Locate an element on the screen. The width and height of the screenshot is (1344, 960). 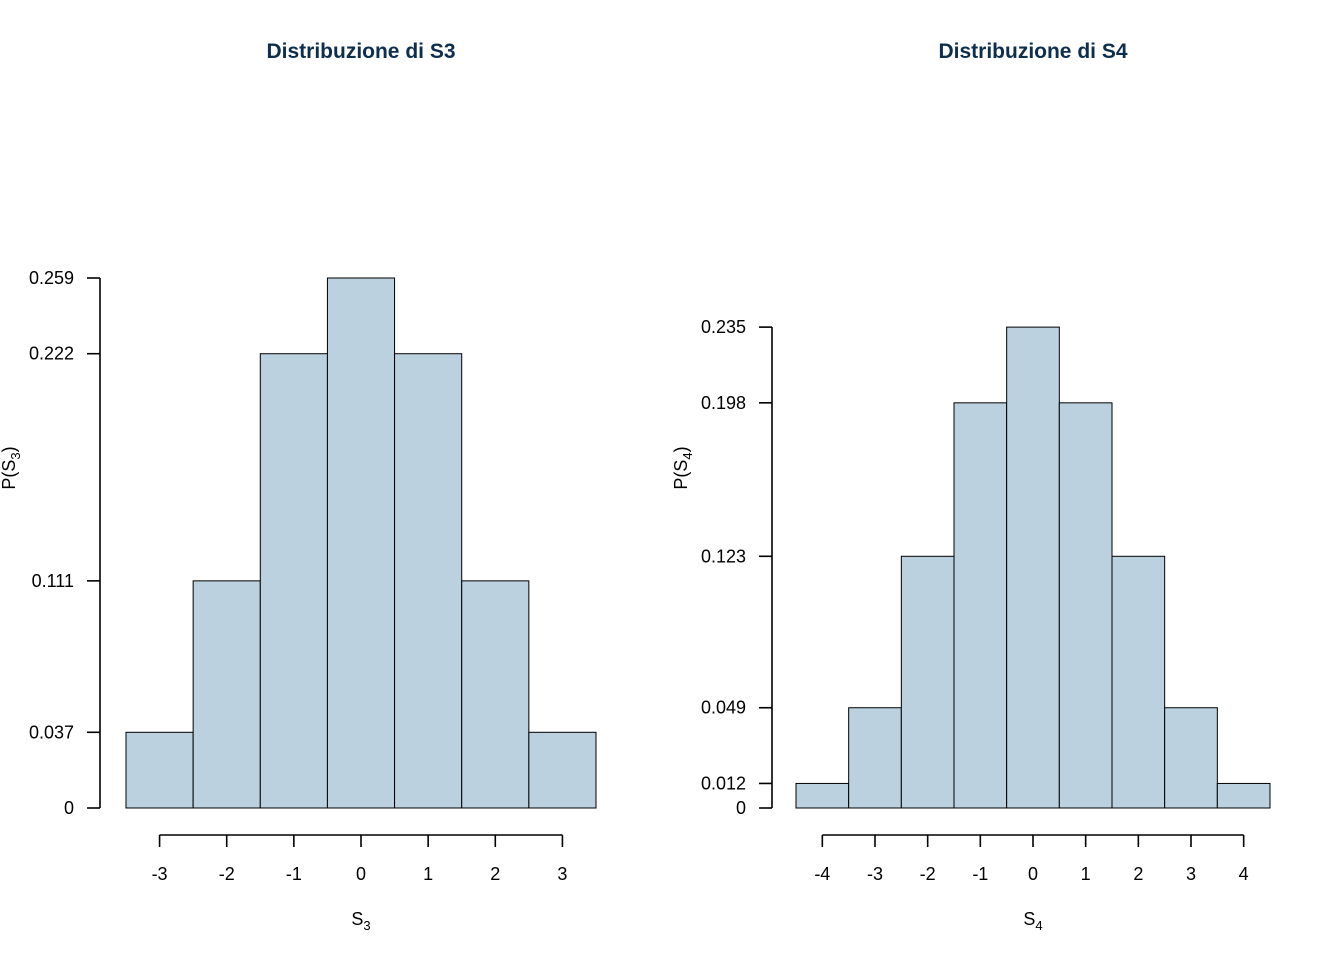
y-axis-label: P(S4) is located at coordinates (683, 467).